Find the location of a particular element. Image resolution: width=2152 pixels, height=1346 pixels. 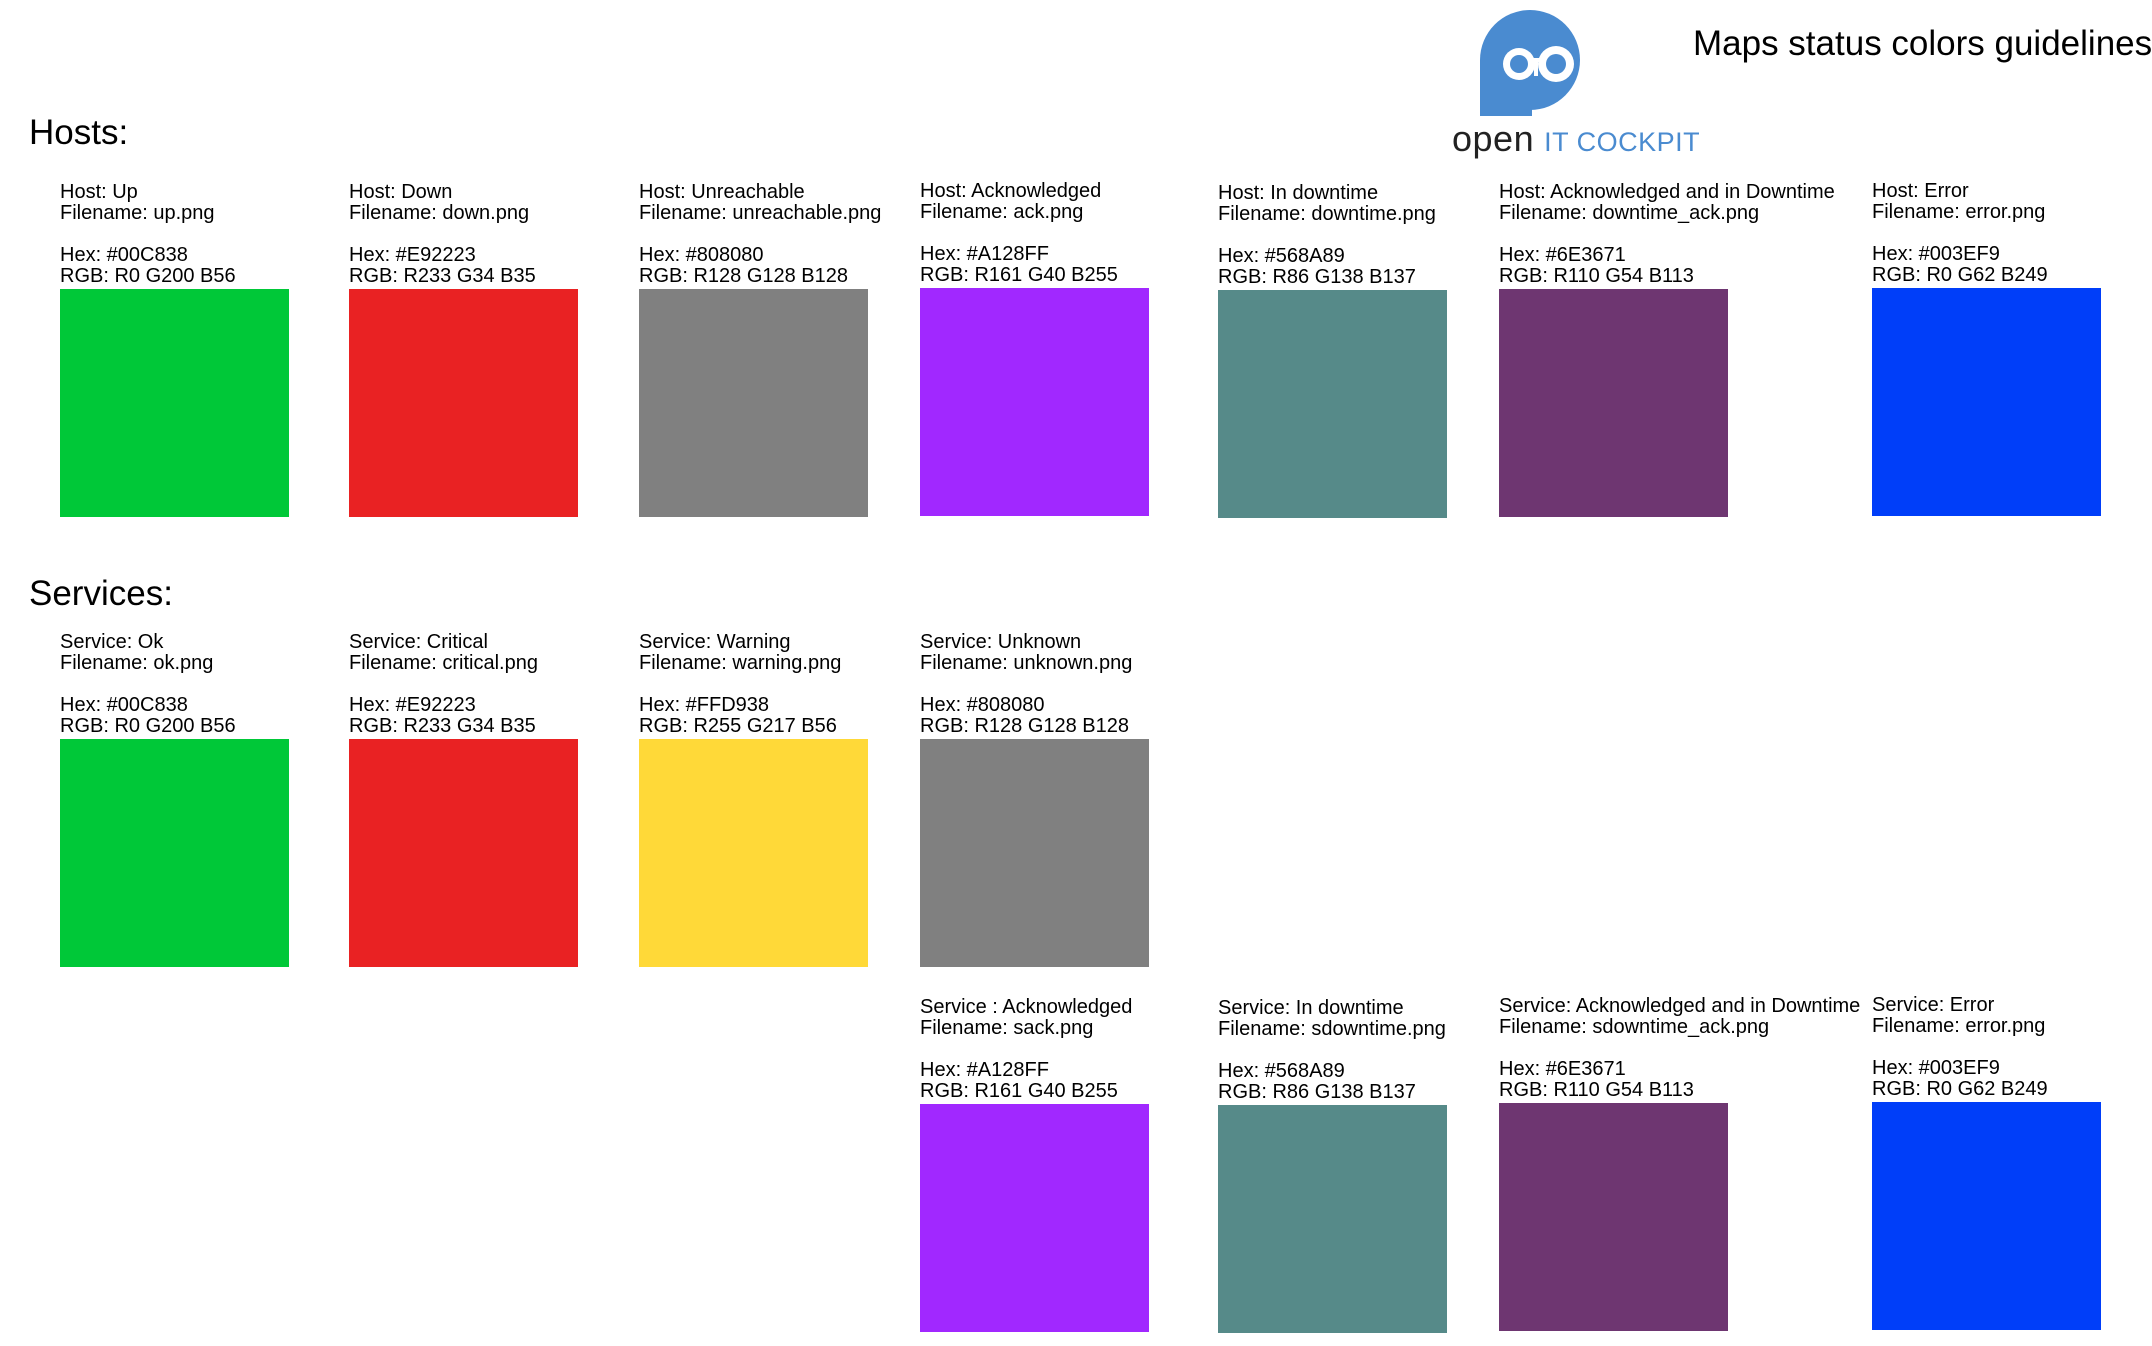

status-name: Service: Warning is located at coordinates (715, 642).